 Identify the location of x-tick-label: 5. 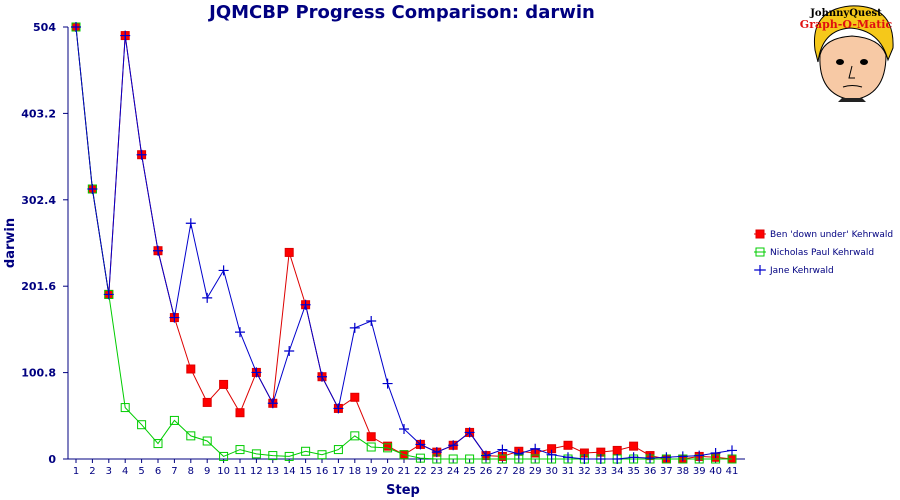
(141, 471).